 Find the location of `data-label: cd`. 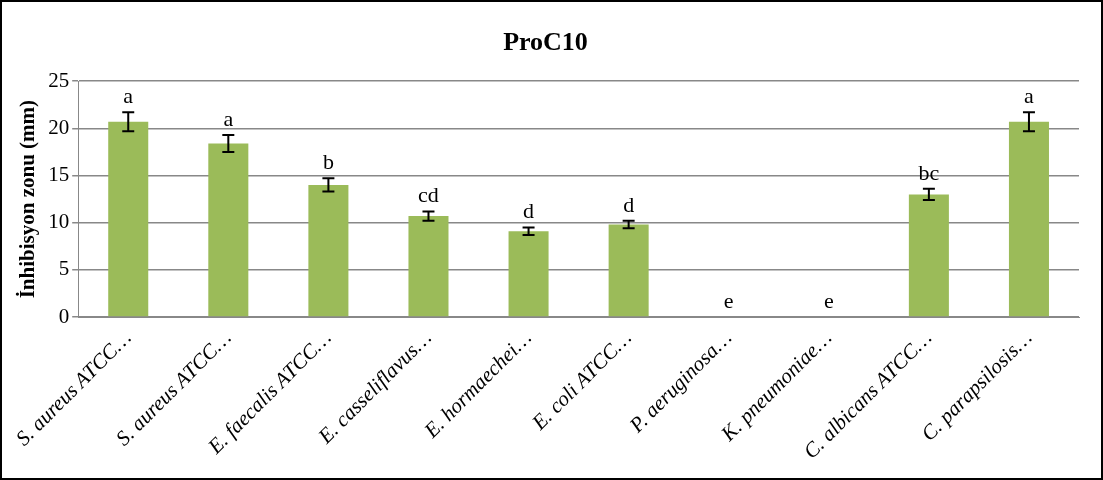

data-label: cd is located at coordinates (428, 195).